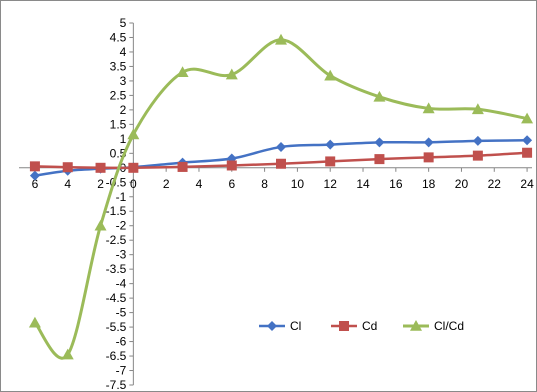  I want to click on x-tick-label: 14, so click(363, 184).